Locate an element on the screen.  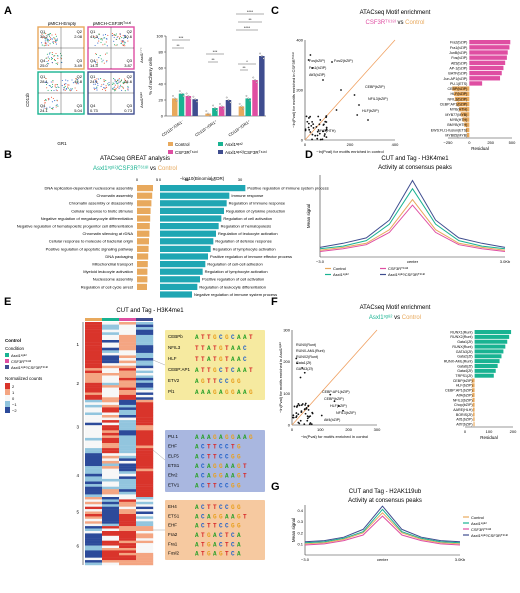
motif-label: Gata2(Zf) is located at coordinates (464, 357).